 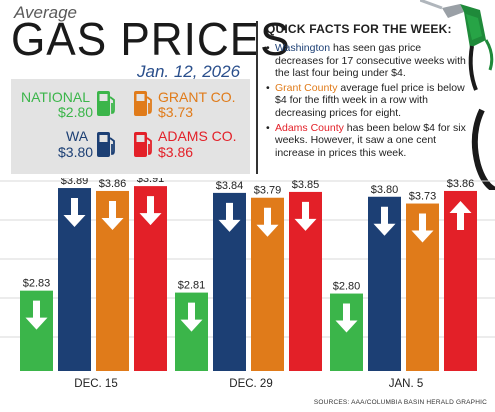 What do you see at coordinates (192, 286) in the screenshot?
I see `data-label: $2.81` at bounding box center [192, 286].